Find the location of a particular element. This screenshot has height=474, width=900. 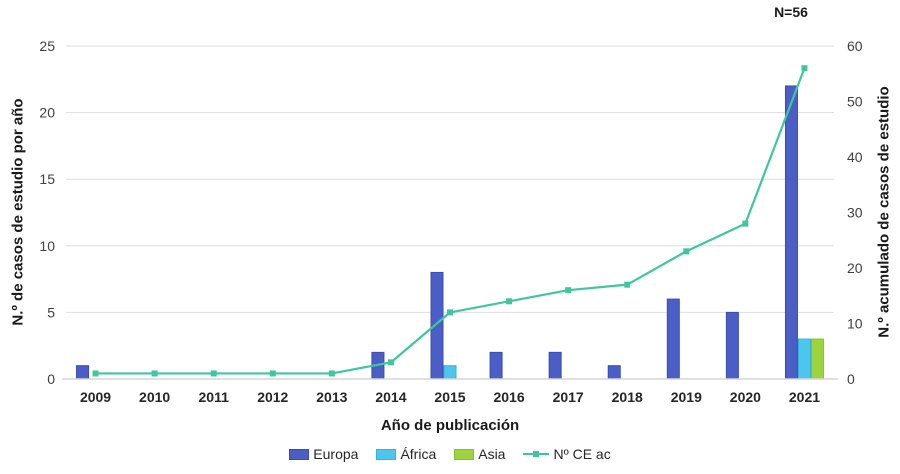

legend-swatch-asia is located at coordinates (464, 454).